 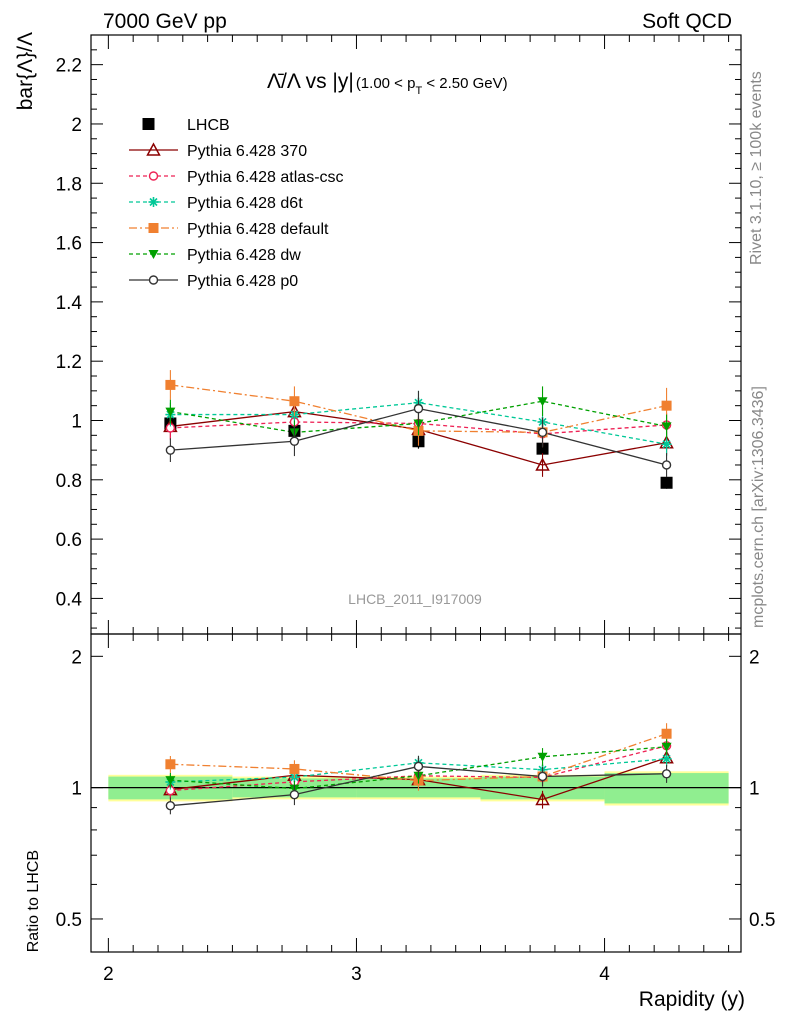 I want to click on legend-label: Pythia 6.428 dw, so click(x=244, y=255).